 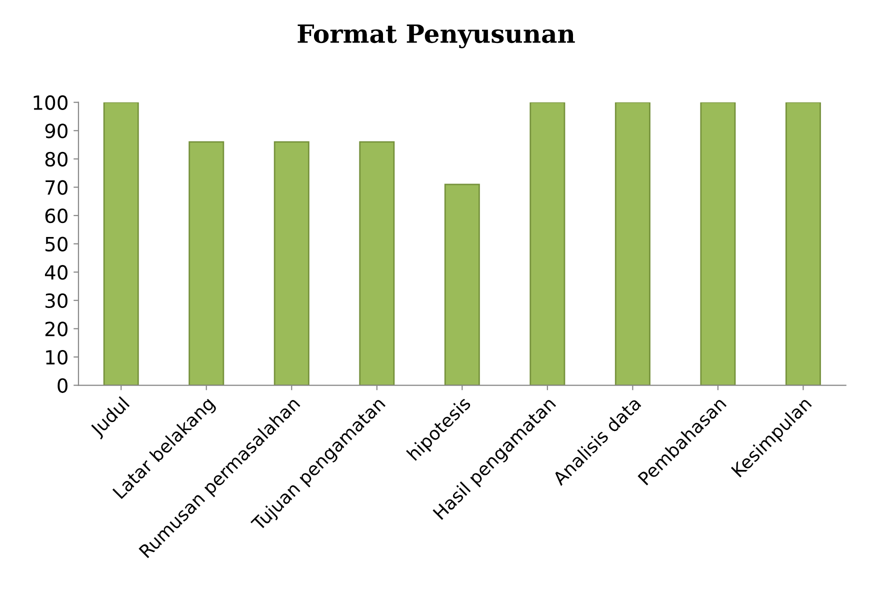 I want to click on y-tick-label: 80, so click(x=56, y=159).